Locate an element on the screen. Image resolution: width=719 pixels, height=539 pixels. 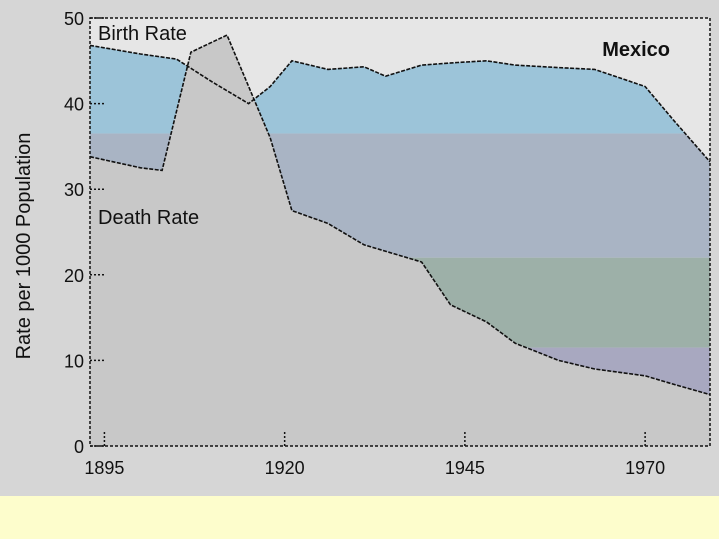
x-tick-label: 1945 is located at coordinates (465, 468).